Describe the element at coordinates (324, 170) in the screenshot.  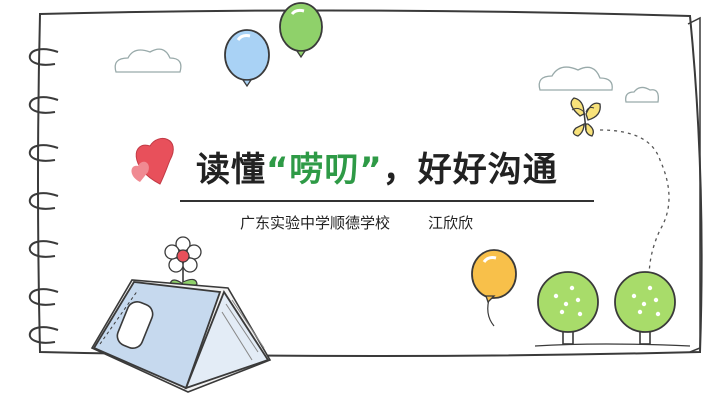
I see `title-quoted-word: “唠叨”` at that location.